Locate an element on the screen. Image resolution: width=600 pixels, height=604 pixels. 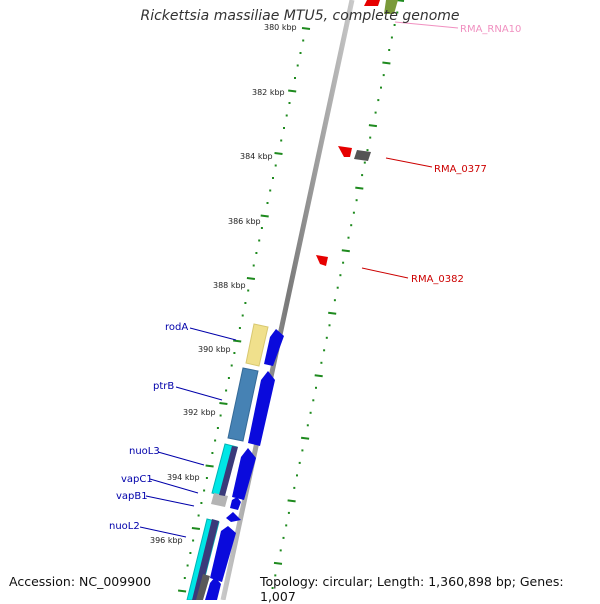
cds-forward is located at coordinates (244, 464).